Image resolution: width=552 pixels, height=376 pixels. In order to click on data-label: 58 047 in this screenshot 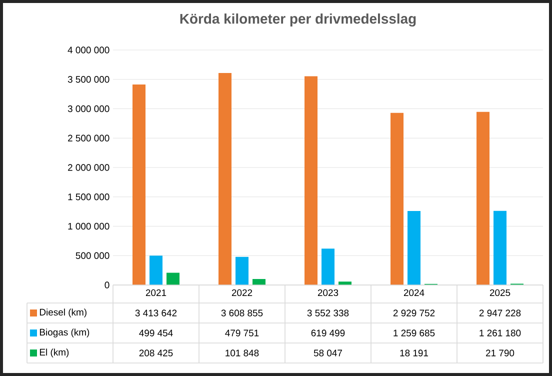, I will do `click(328, 353)`.